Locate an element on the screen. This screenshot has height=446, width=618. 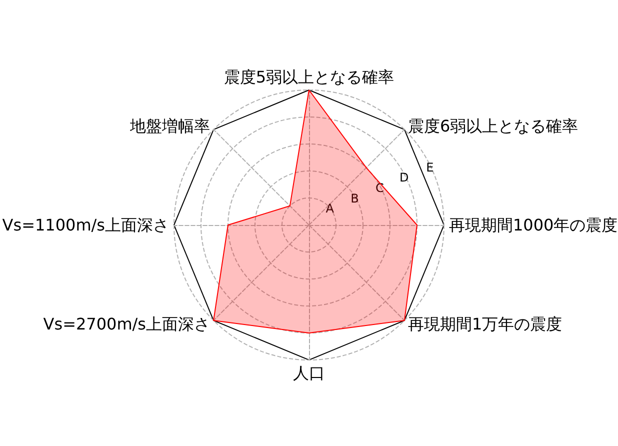
spoke-label: 再現期間1万年の震度 is located at coordinates (485, 324).